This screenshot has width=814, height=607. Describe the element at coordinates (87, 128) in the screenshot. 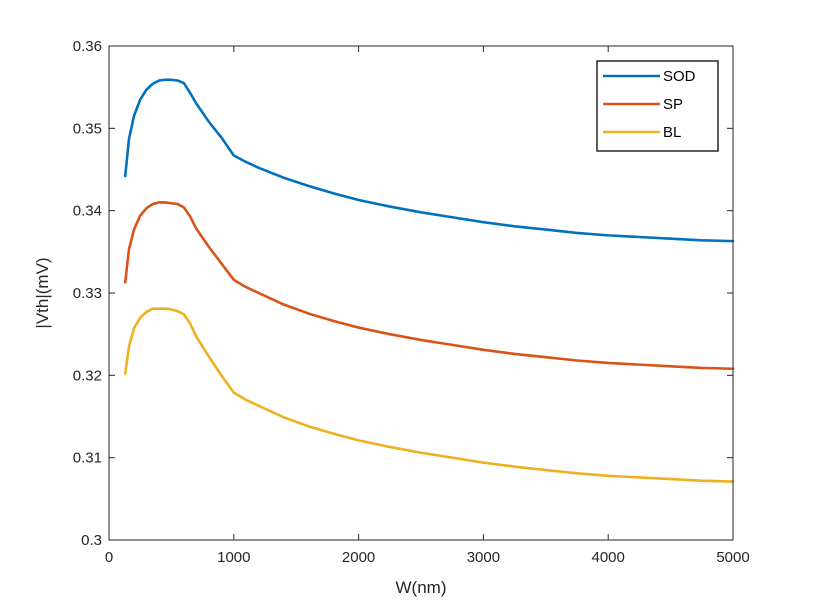

I see `y-tick-label: 0.35` at that location.